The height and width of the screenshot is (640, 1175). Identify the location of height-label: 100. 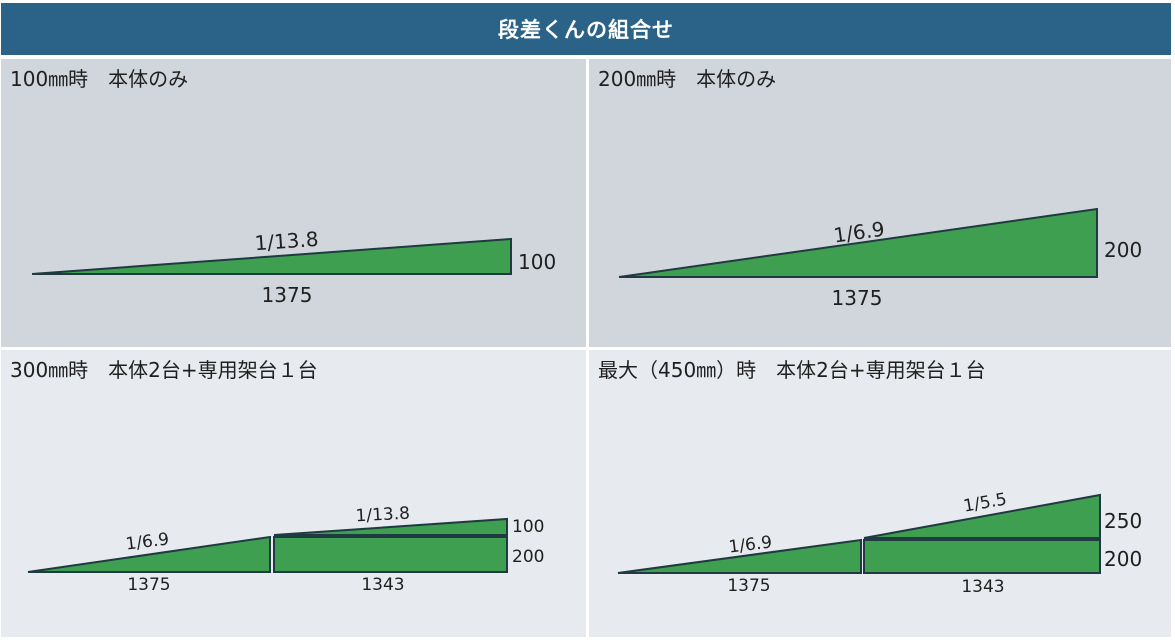
(537, 262).